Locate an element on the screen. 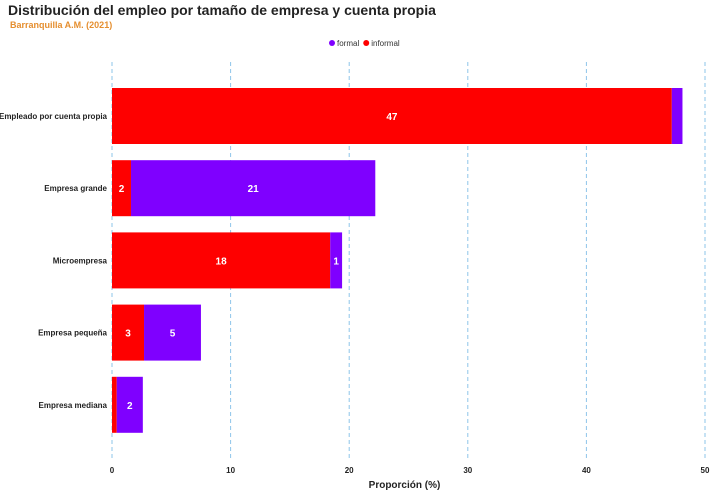 The width and height of the screenshot is (717, 500). data-label-informal-3: 3 is located at coordinates (128, 334).